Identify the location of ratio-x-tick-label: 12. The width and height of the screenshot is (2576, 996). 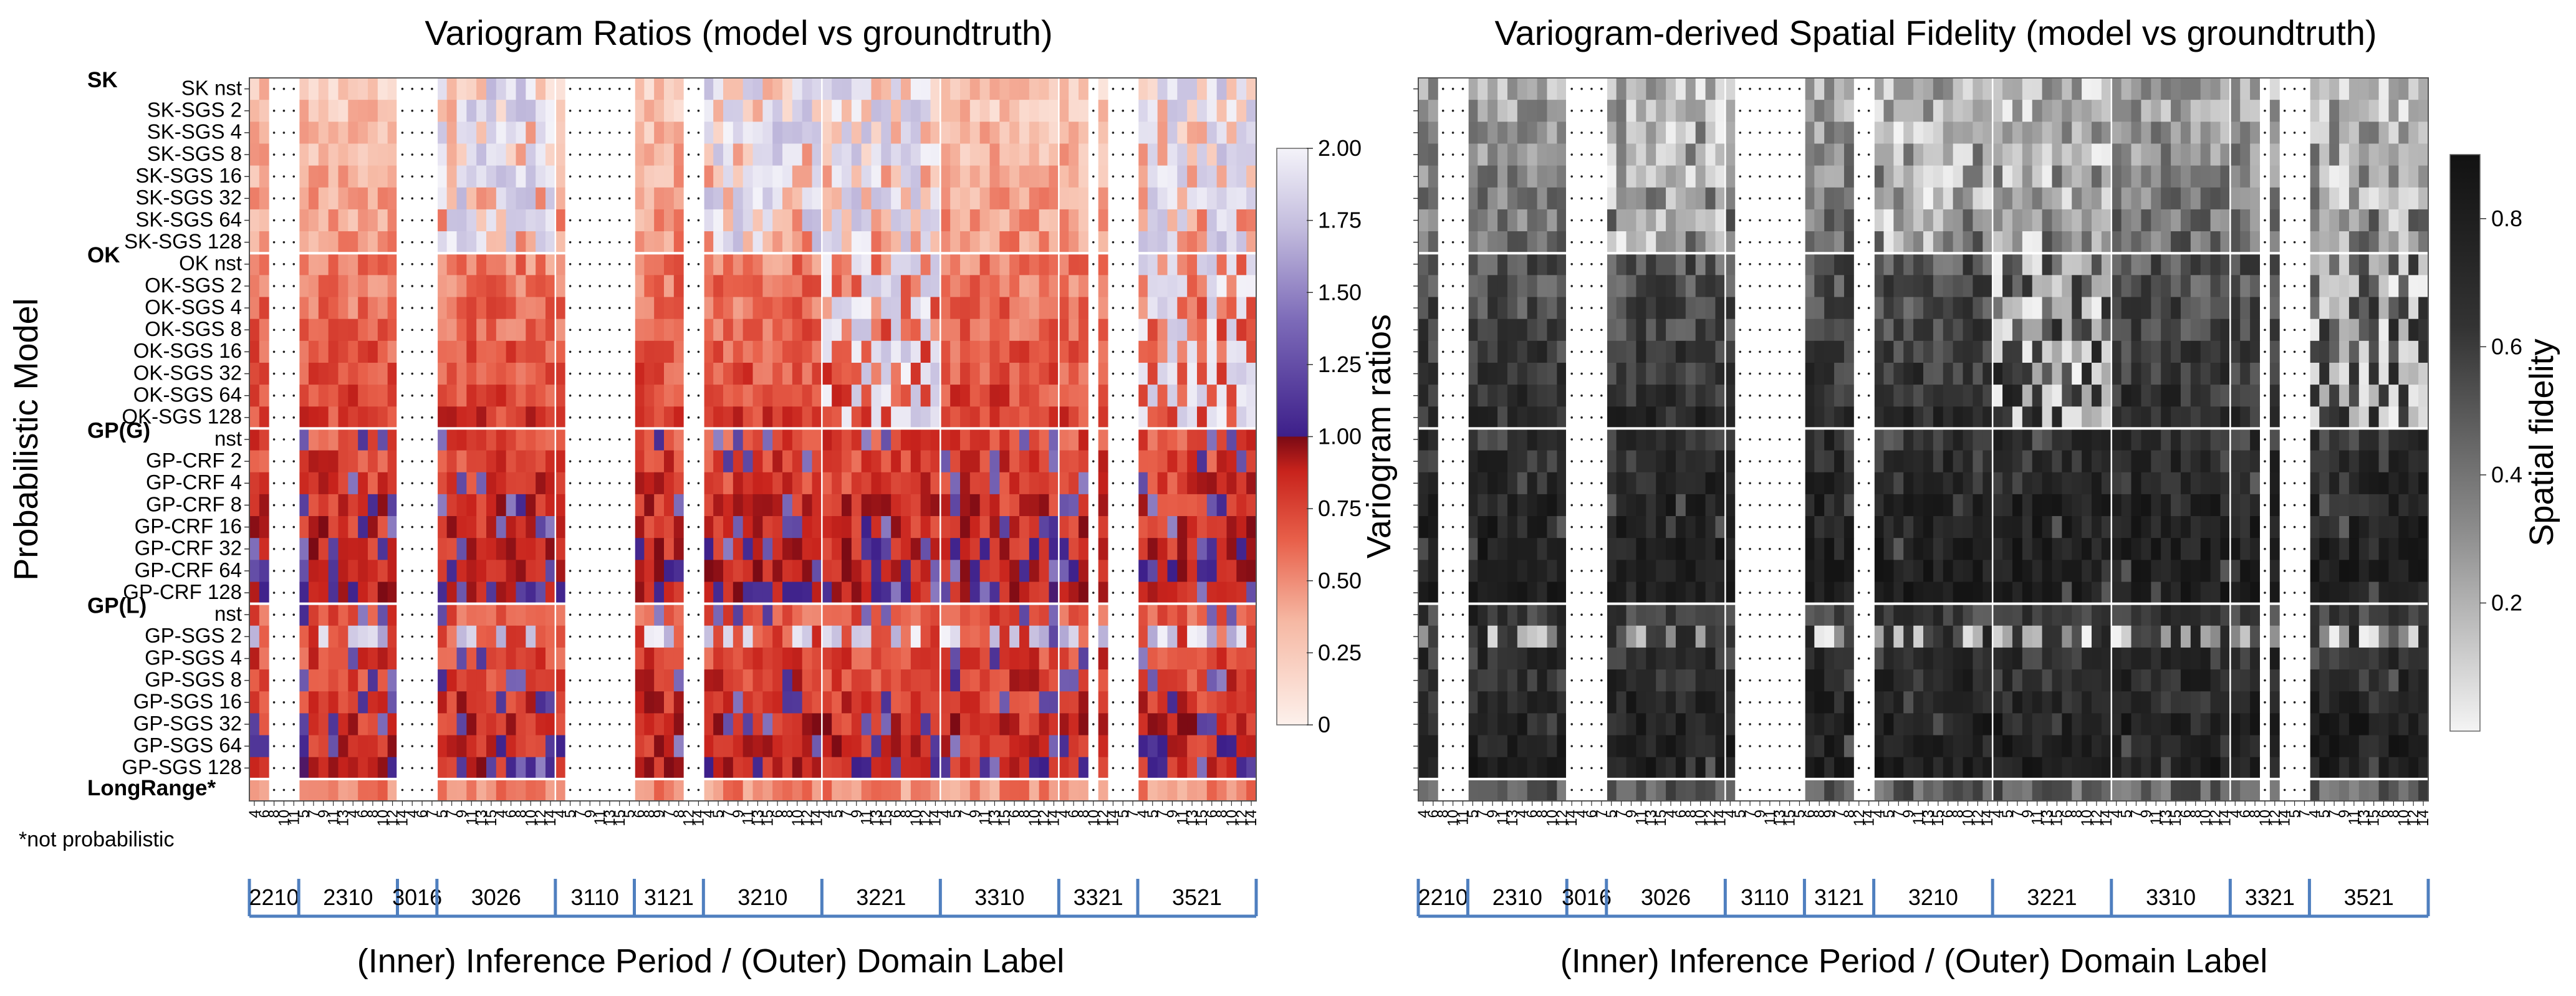
(807, 818).